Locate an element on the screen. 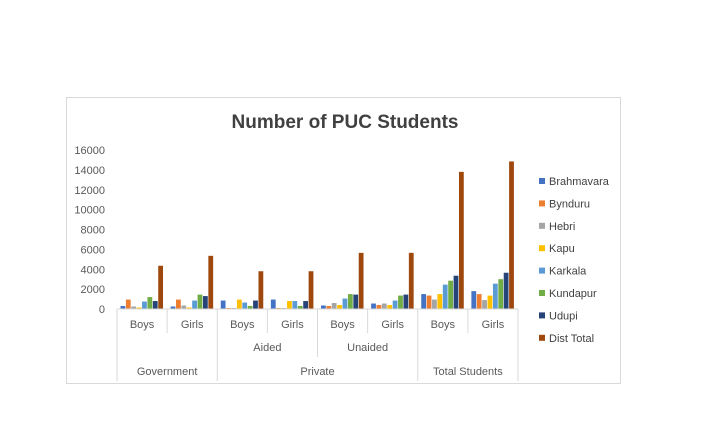  y-tick-label: 0 is located at coordinates (102, 310).